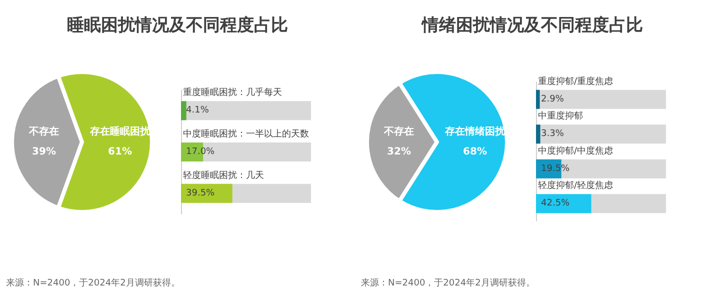 The image size is (710, 300). What do you see at coordinates (246, 134) in the screenshot?
I see `y-tick-label: 中度睡眠困扰：一半以上的天数` at bounding box center [246, 134].